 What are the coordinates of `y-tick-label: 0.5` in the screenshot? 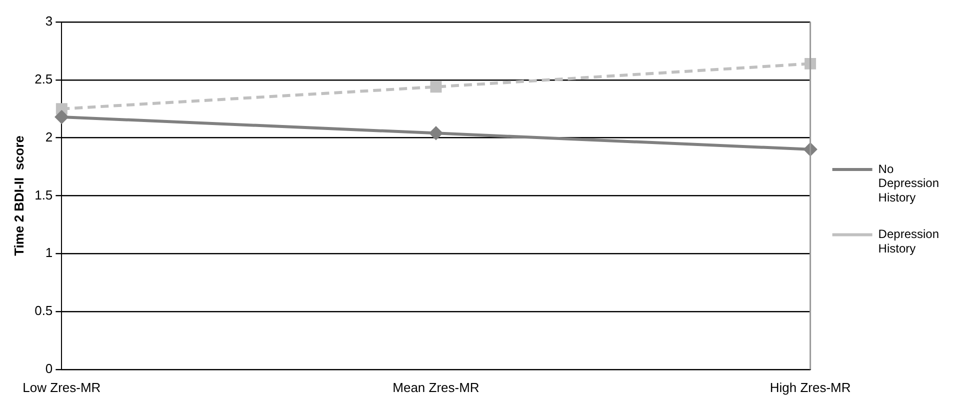 It's located at (43, 310).